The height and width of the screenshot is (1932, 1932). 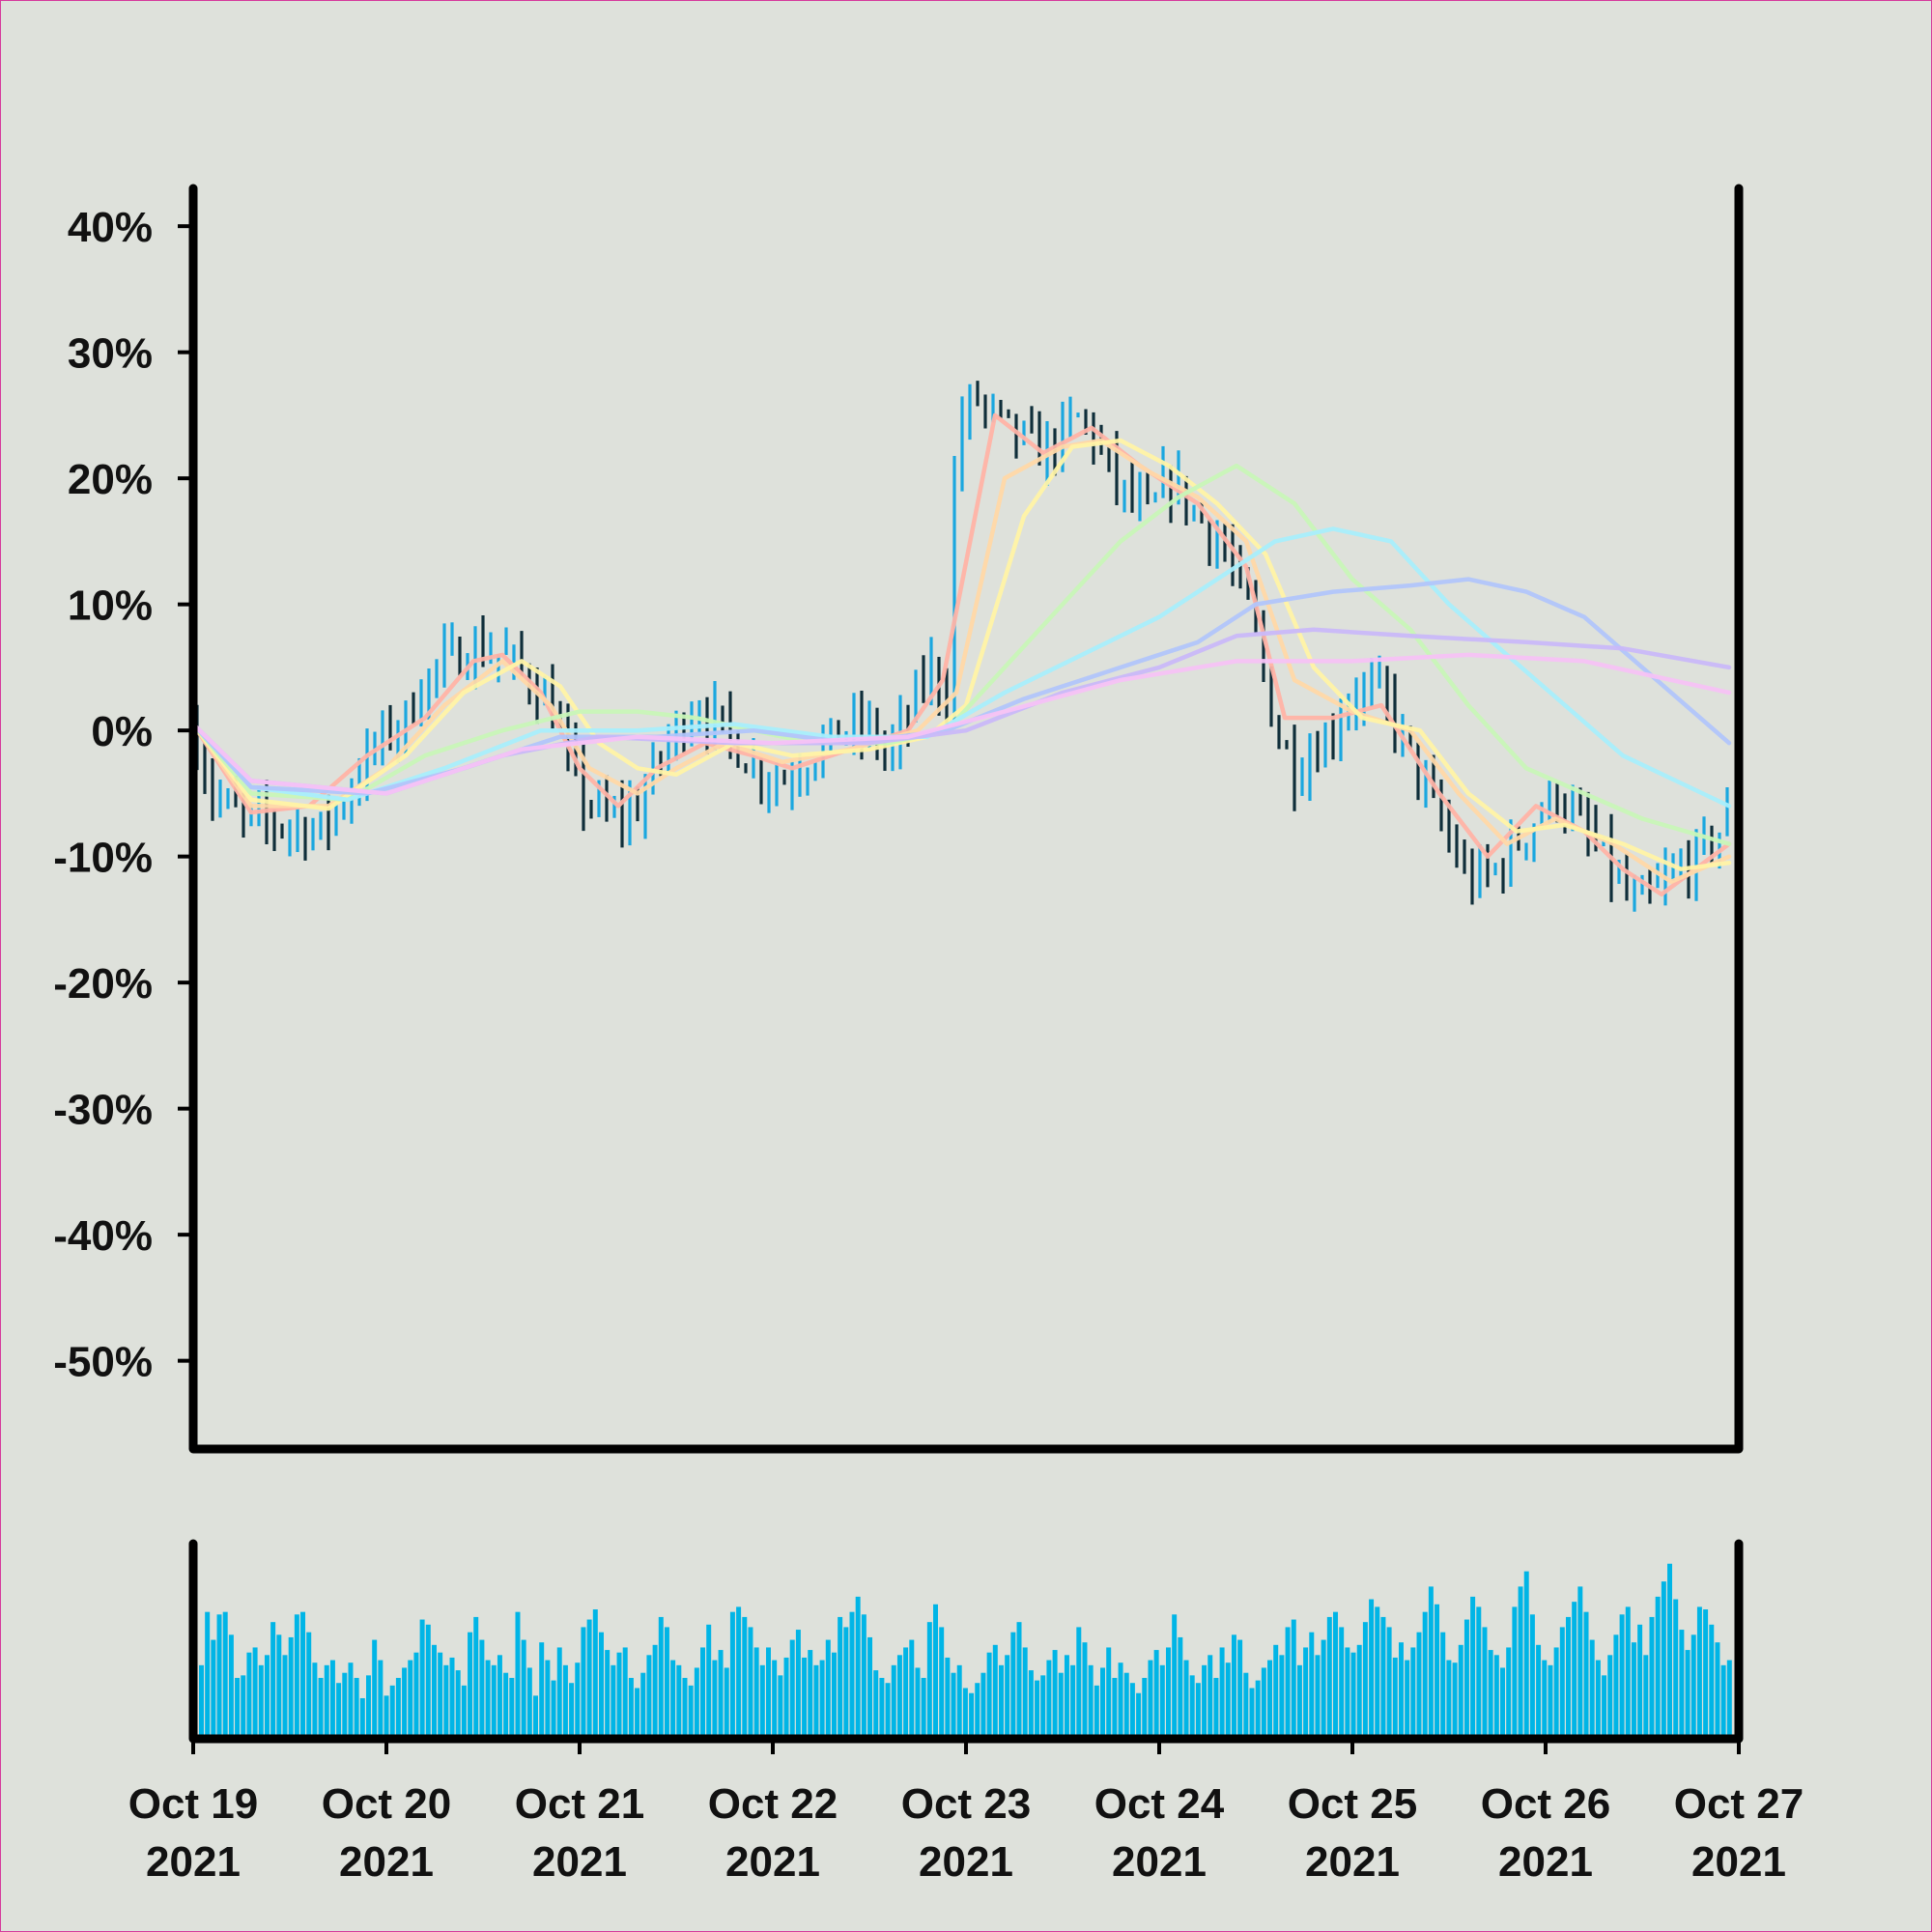 What do you see at coordinates (103, 858) in the screenshot?
I see `y-tick-label: -10%` at bounding box center [103, 858].